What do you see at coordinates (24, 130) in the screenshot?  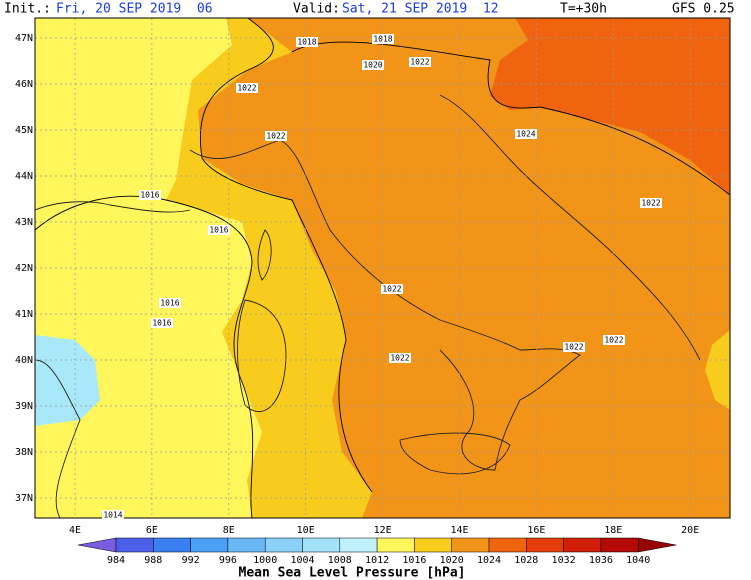 I see `lat-label: 45N` at bounding box center [24, 130].